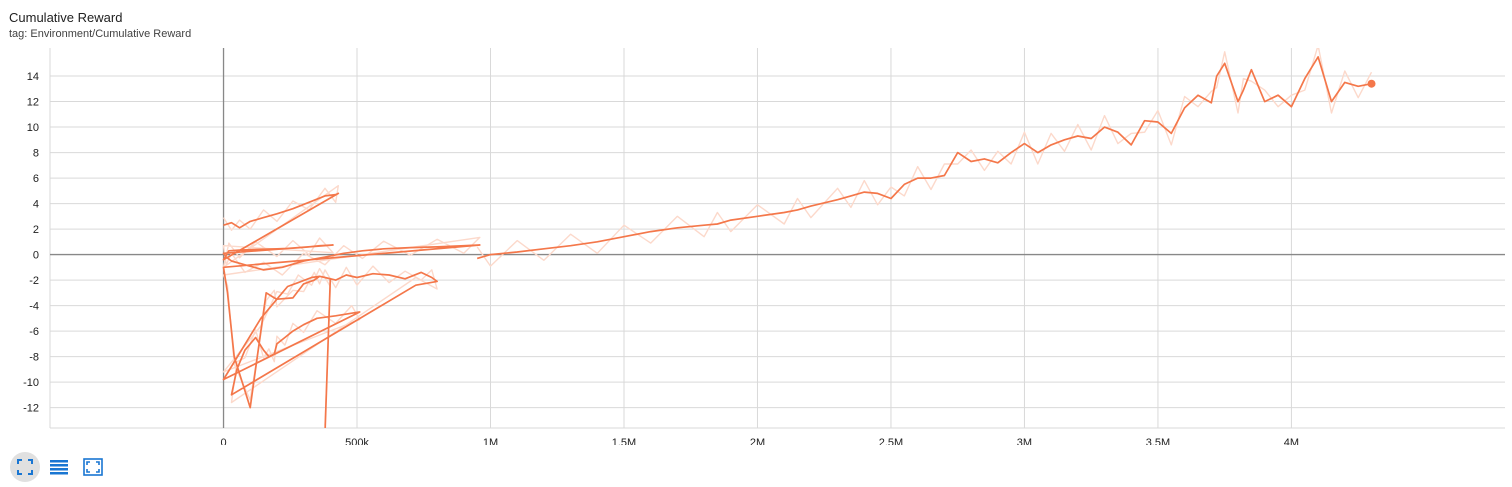 The height and width of the screenshot is (487, 1512). Describe the element at coordinates (1158, 441) in the screenshot. I see `x-tick-label: 3.5M` at that location.